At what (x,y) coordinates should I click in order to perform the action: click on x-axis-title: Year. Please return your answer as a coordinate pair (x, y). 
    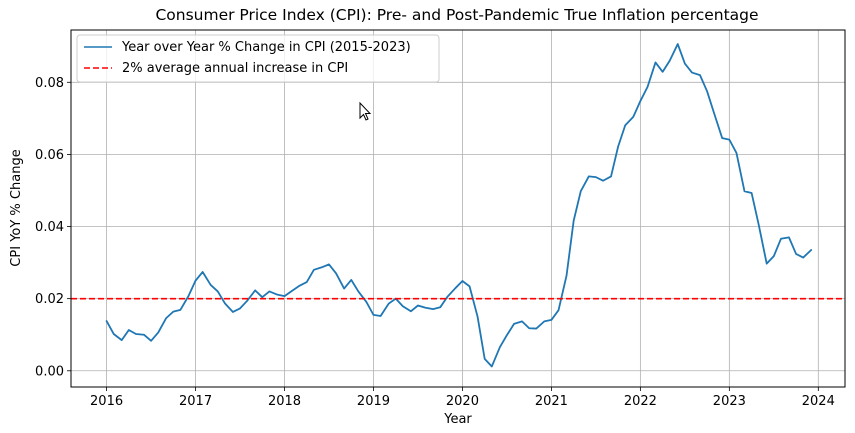
    Looking at the image, I should click on (457, 419).